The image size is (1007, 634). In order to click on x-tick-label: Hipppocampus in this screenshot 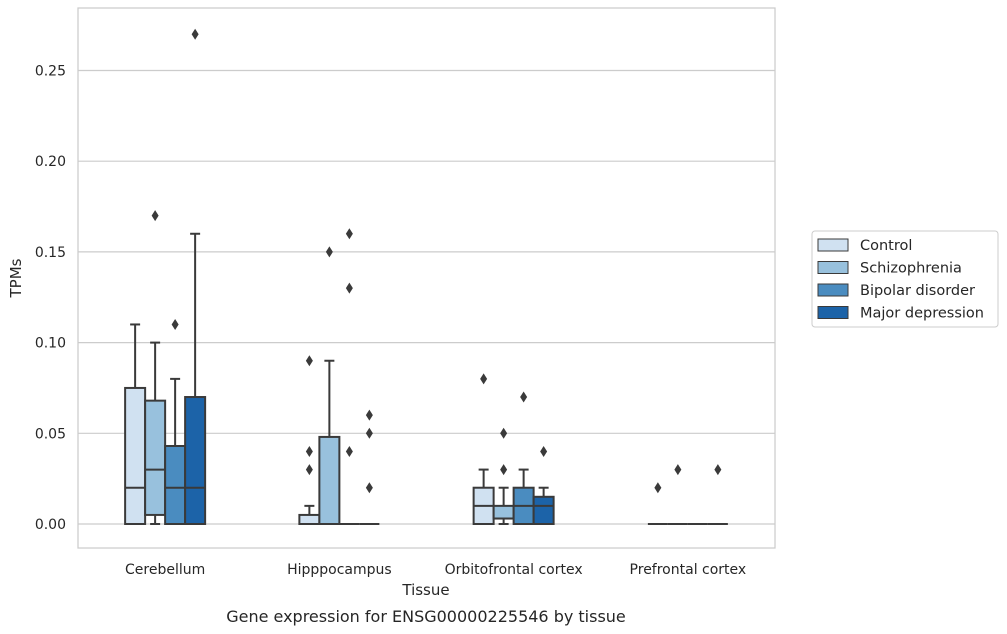, I will do `click(339, 570)`.